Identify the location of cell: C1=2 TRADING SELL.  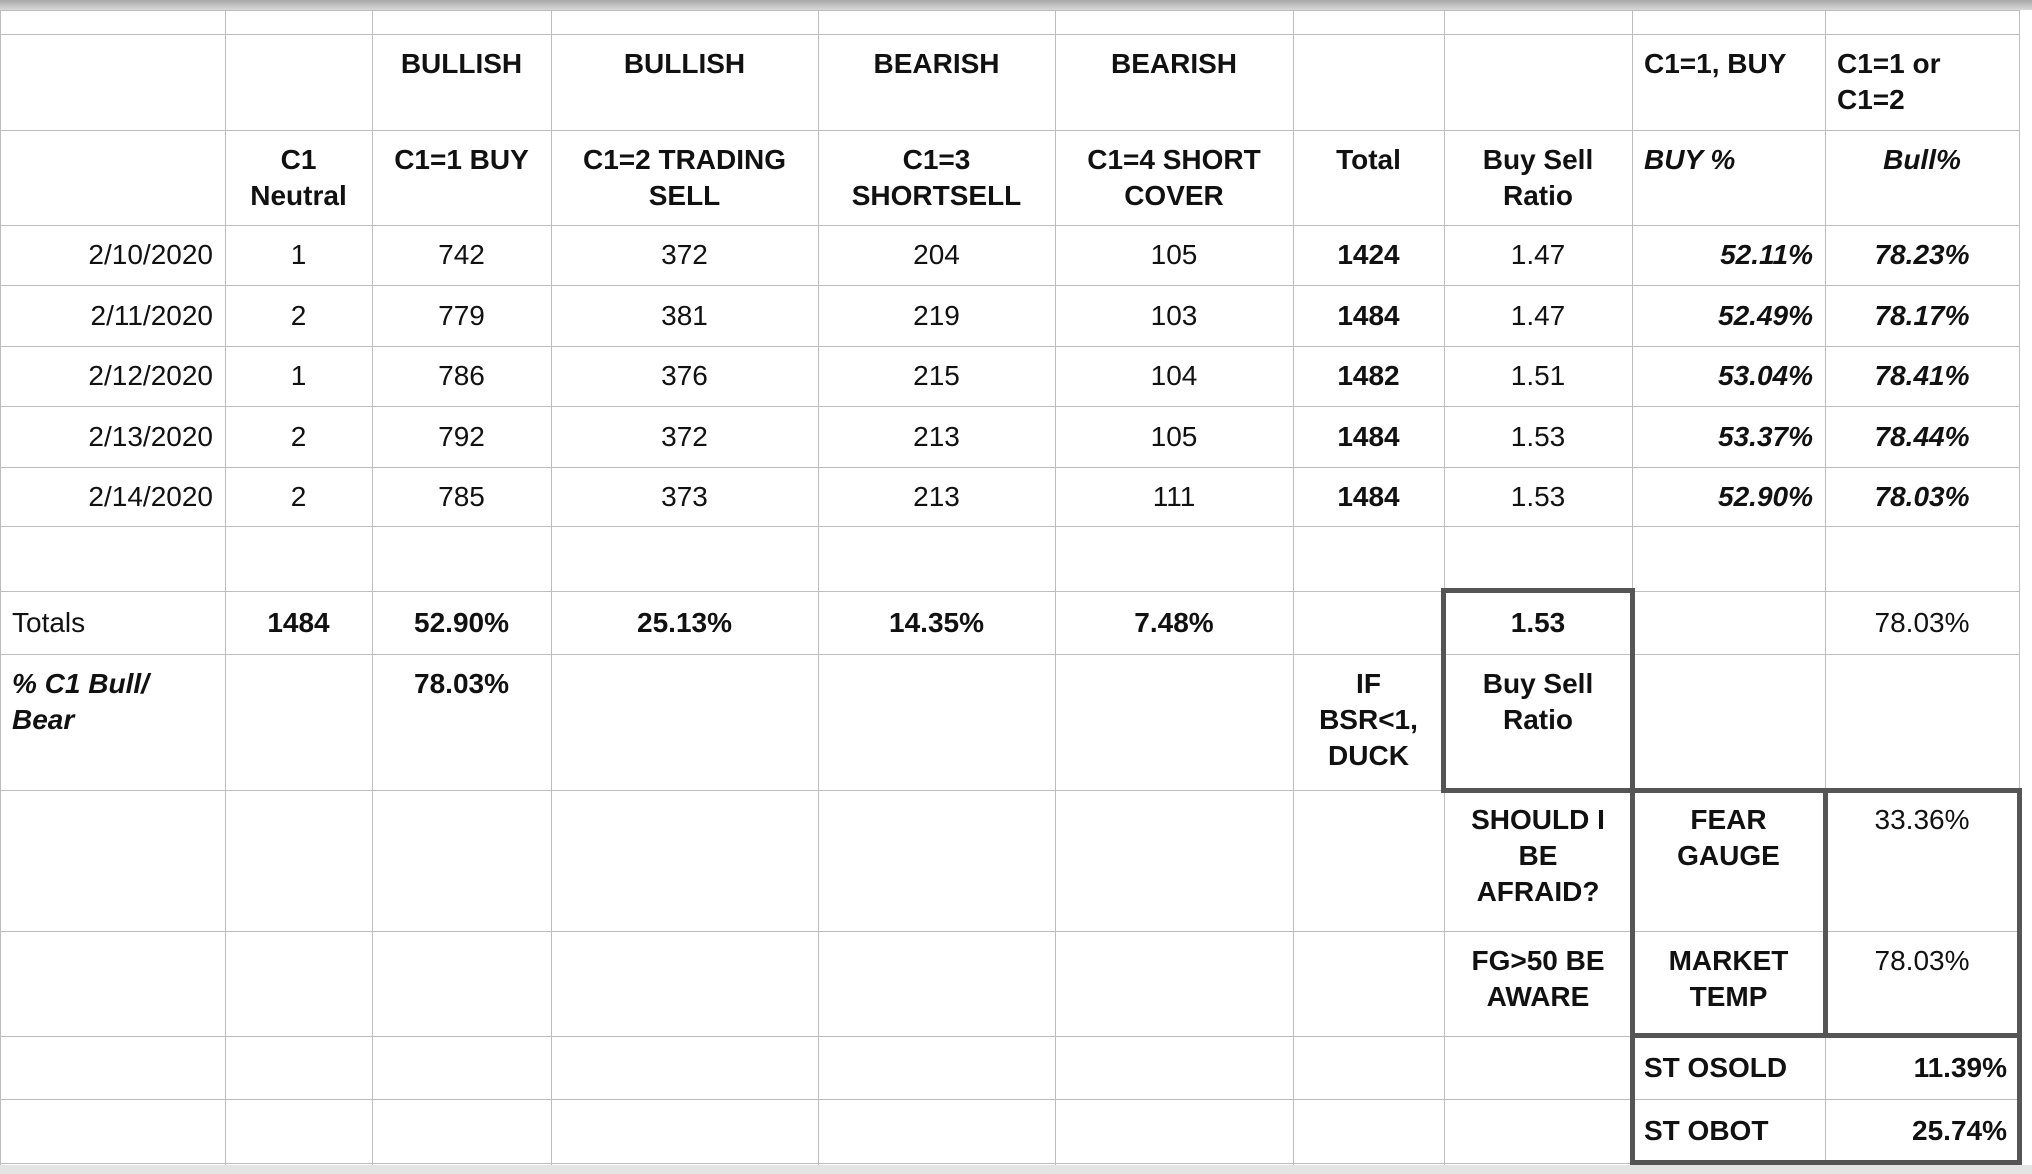
(684, 177).